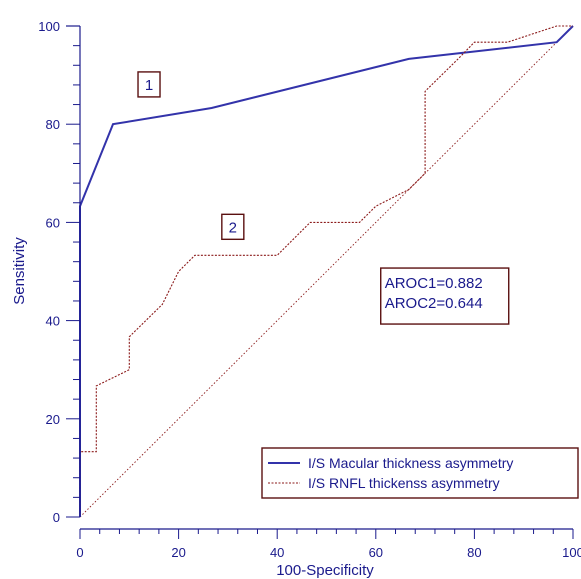  I want to click on legend-box, so click(420, 473).